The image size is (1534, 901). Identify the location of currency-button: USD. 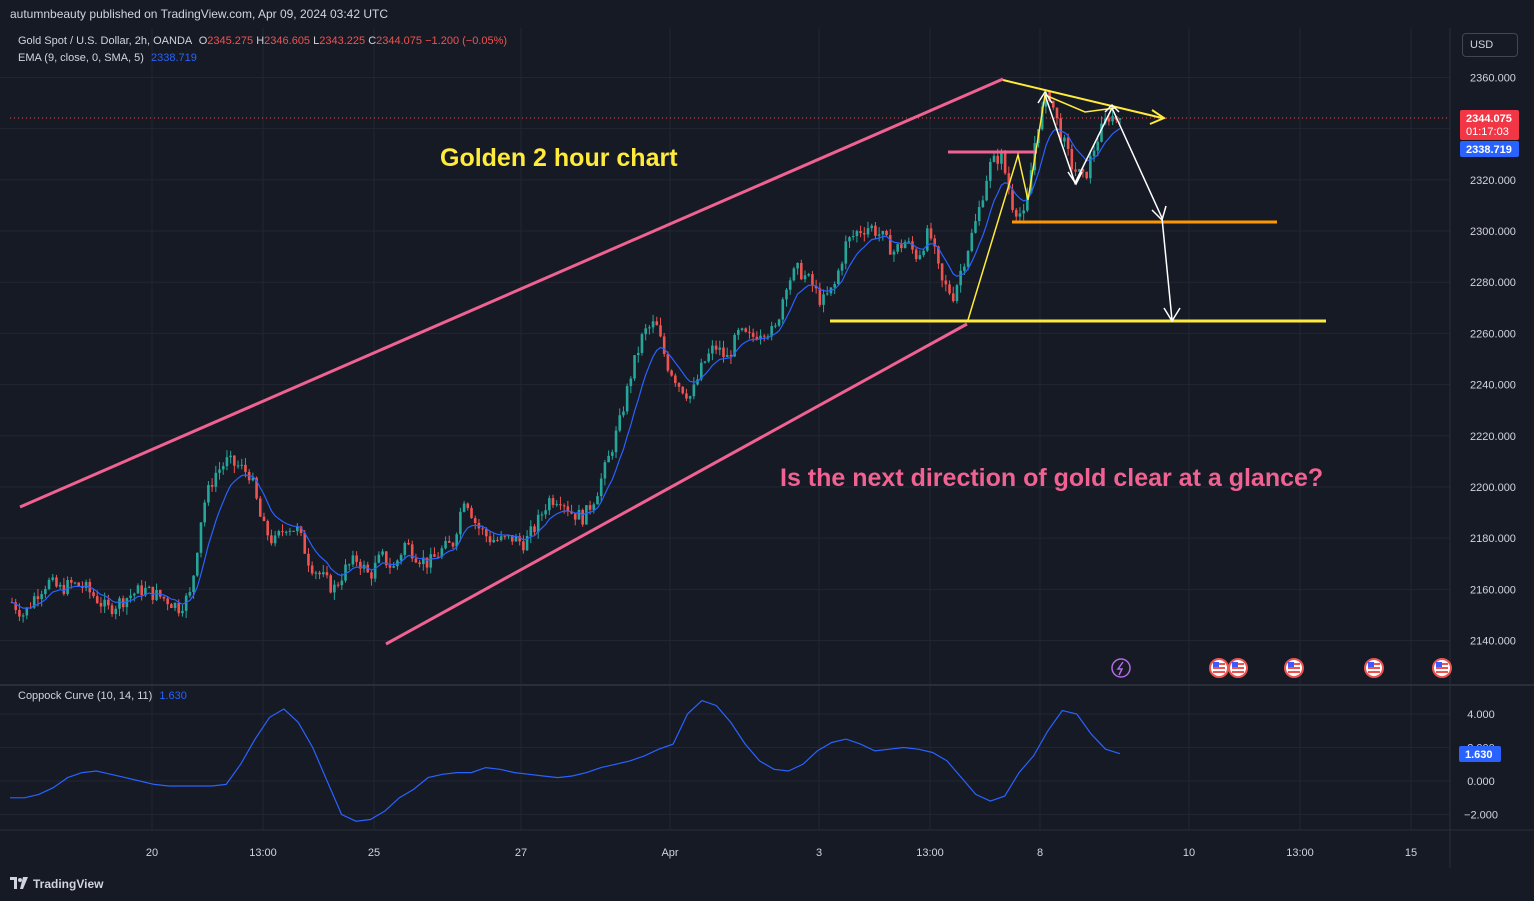
(1490, 45).